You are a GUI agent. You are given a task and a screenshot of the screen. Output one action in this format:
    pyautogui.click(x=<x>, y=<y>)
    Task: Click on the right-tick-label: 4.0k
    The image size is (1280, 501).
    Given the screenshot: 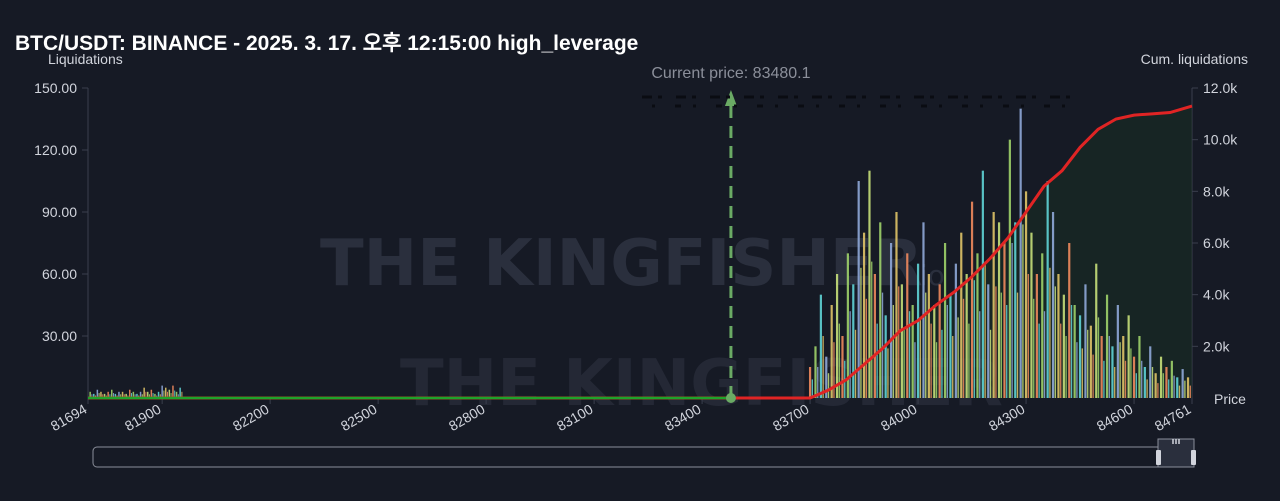 What is the action you would take?
    pyautogui.click(x=1216, y=295)
    